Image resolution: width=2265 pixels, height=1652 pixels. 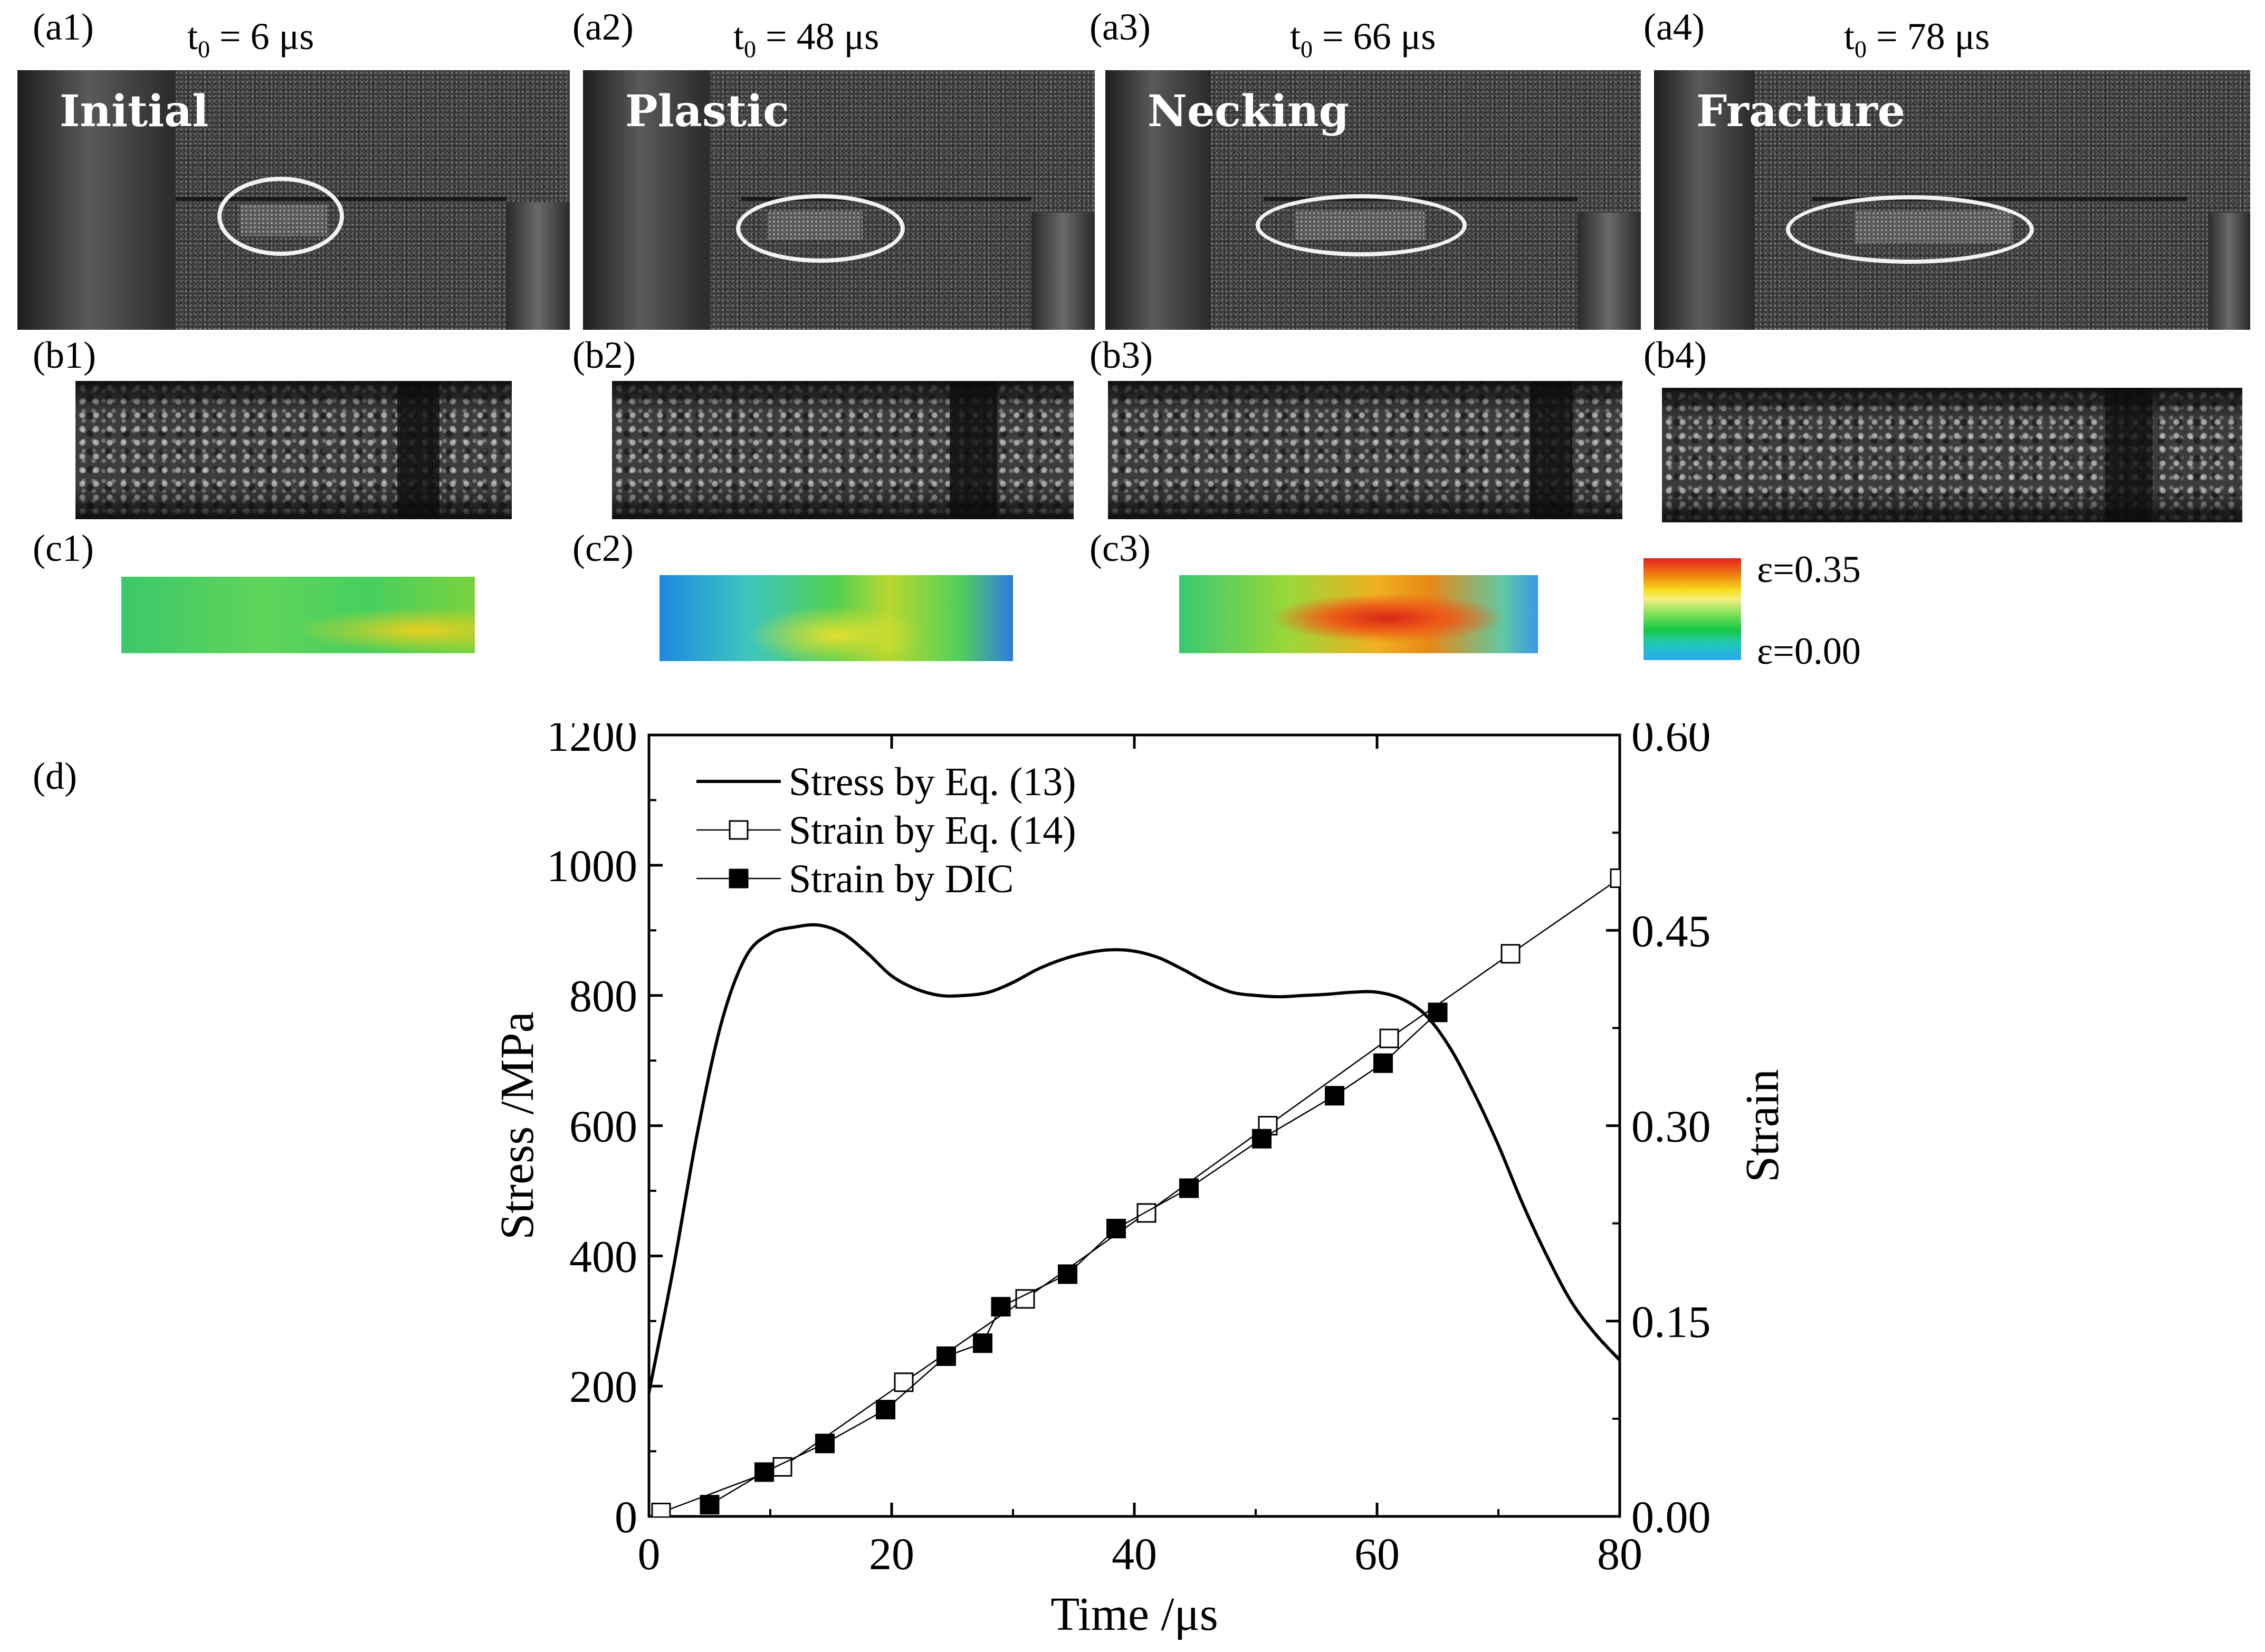 What do you see at coordinates (932, 830) in the screenshot?
I see `legend-label-1: Strain by Eq. (14)` at bounding box center [932, 830].